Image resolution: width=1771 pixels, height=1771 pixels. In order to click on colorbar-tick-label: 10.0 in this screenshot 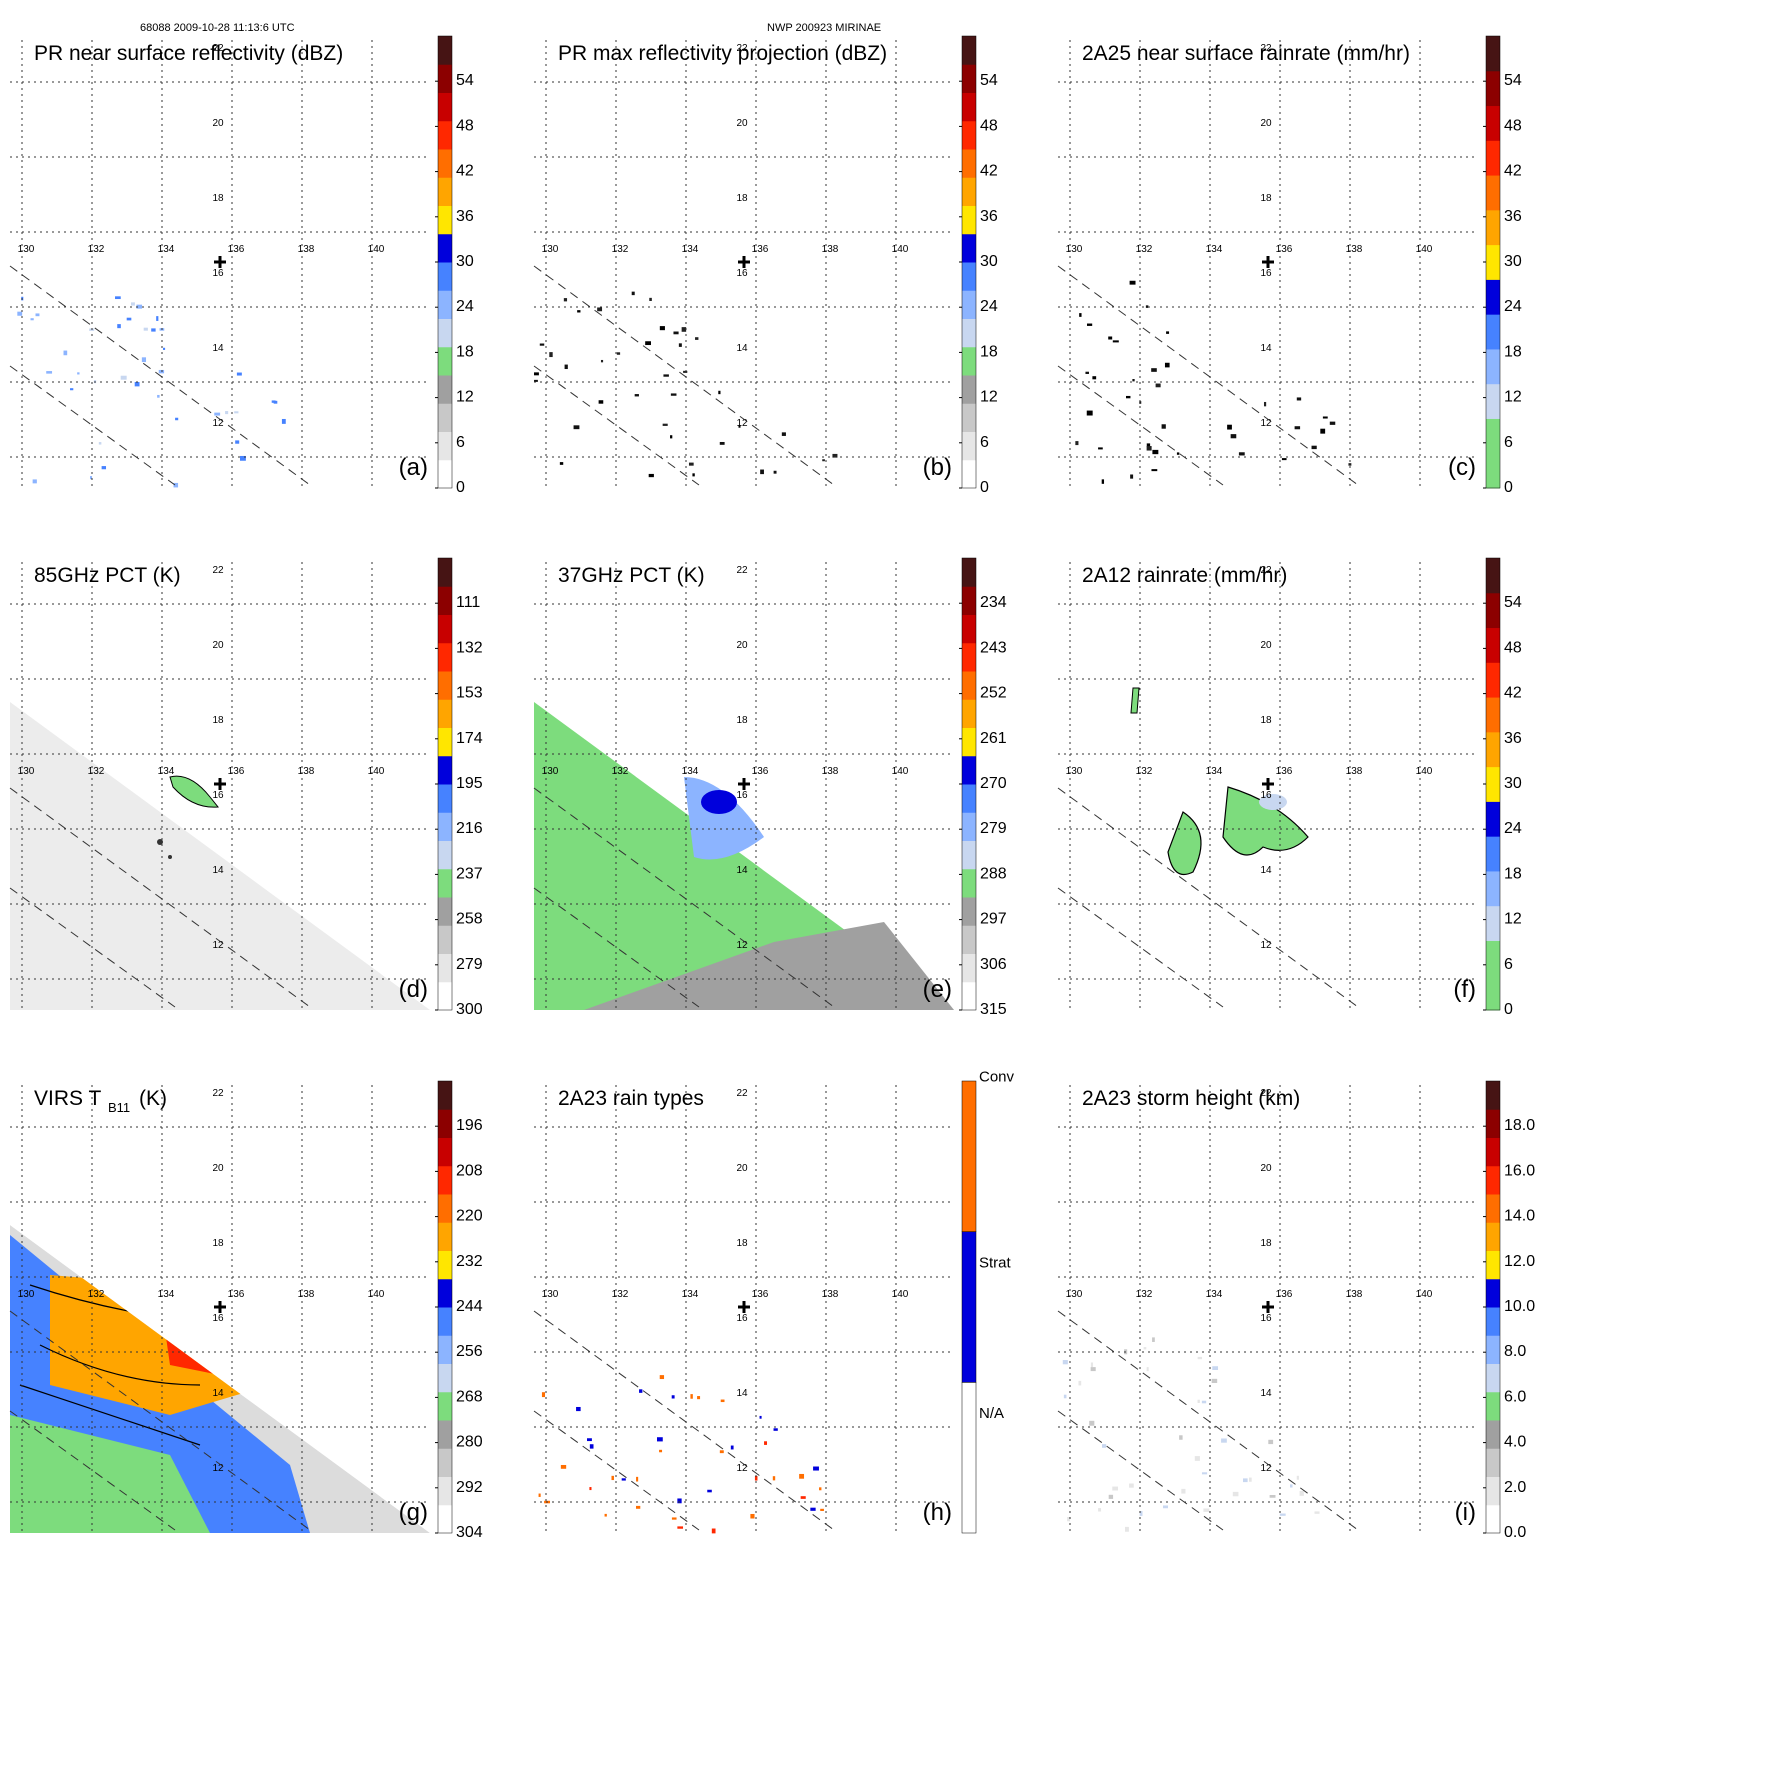, I will do `click(1519, 1306)`.